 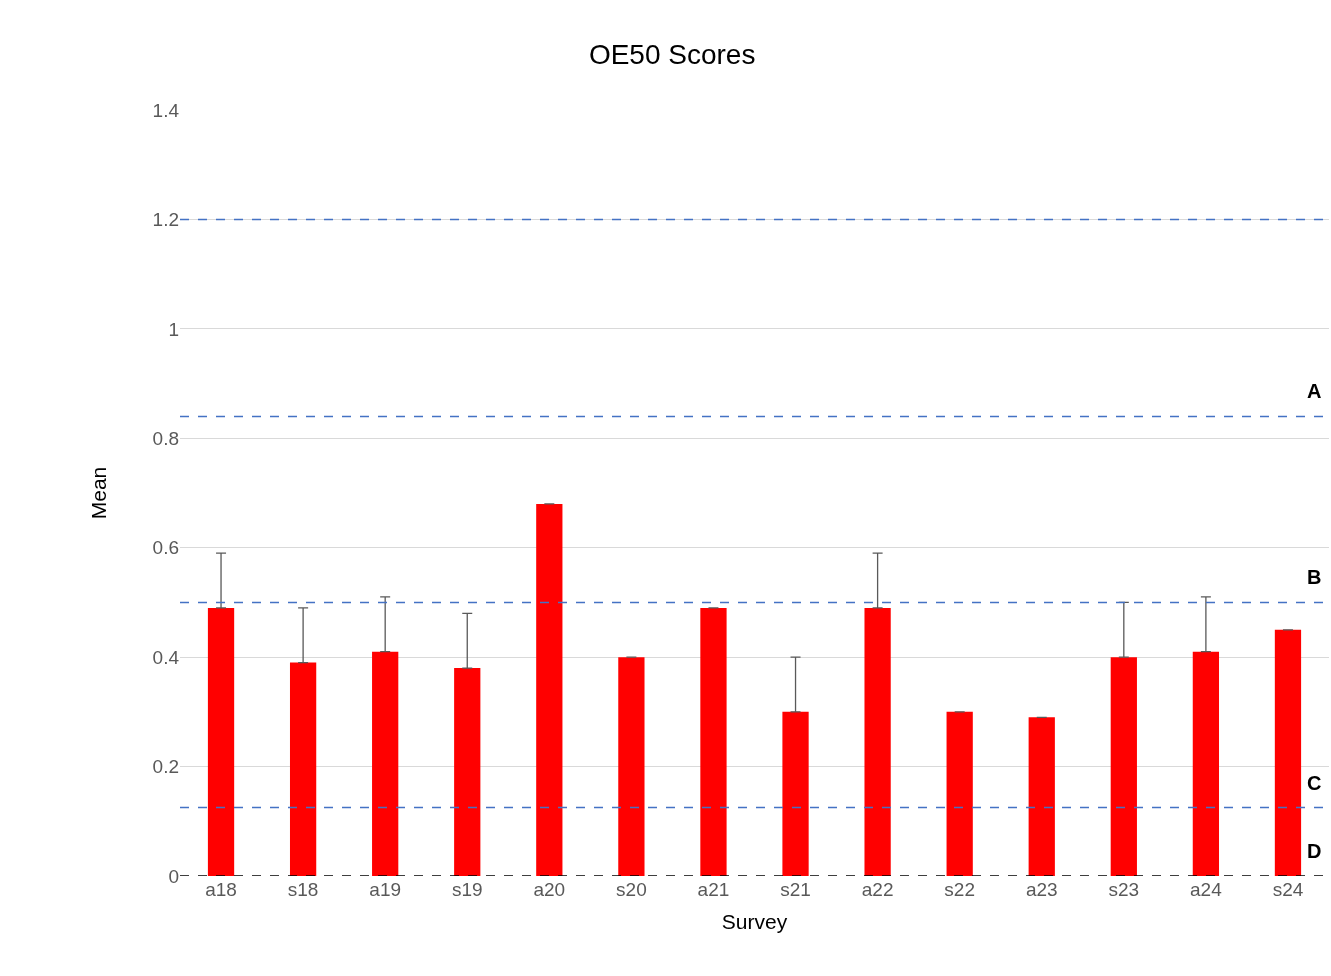 What do you see at coordinates (713, 889) in the screenshot?
I see `x-tick-label: a21` at bounding box center [713, 889].